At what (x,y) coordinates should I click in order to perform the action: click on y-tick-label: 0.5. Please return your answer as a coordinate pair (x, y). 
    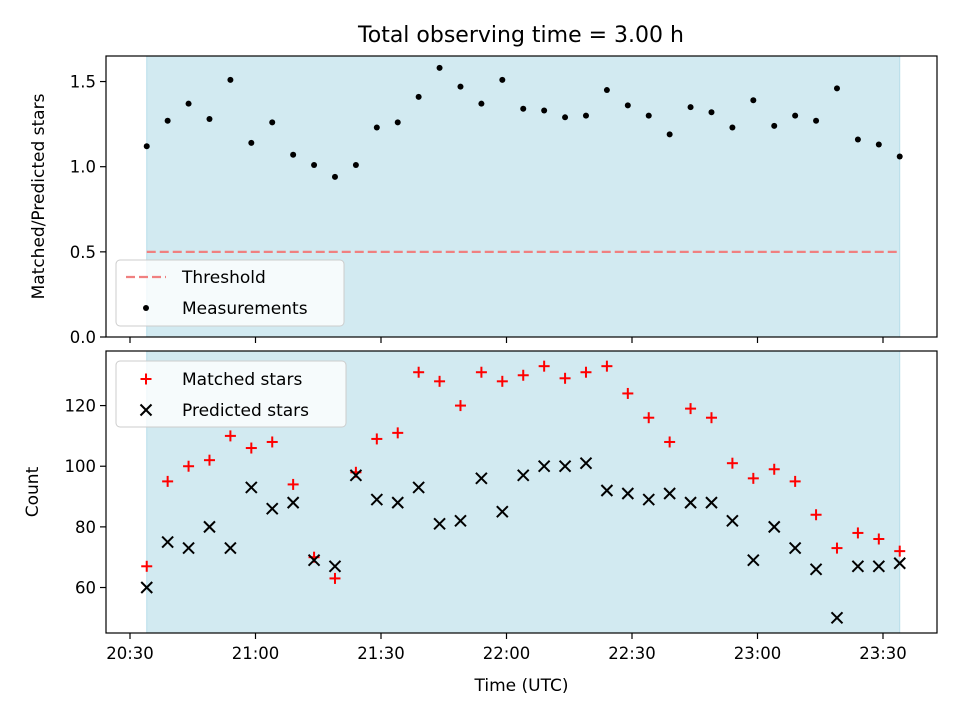
    Looking at the image, I should click on (83, 252).